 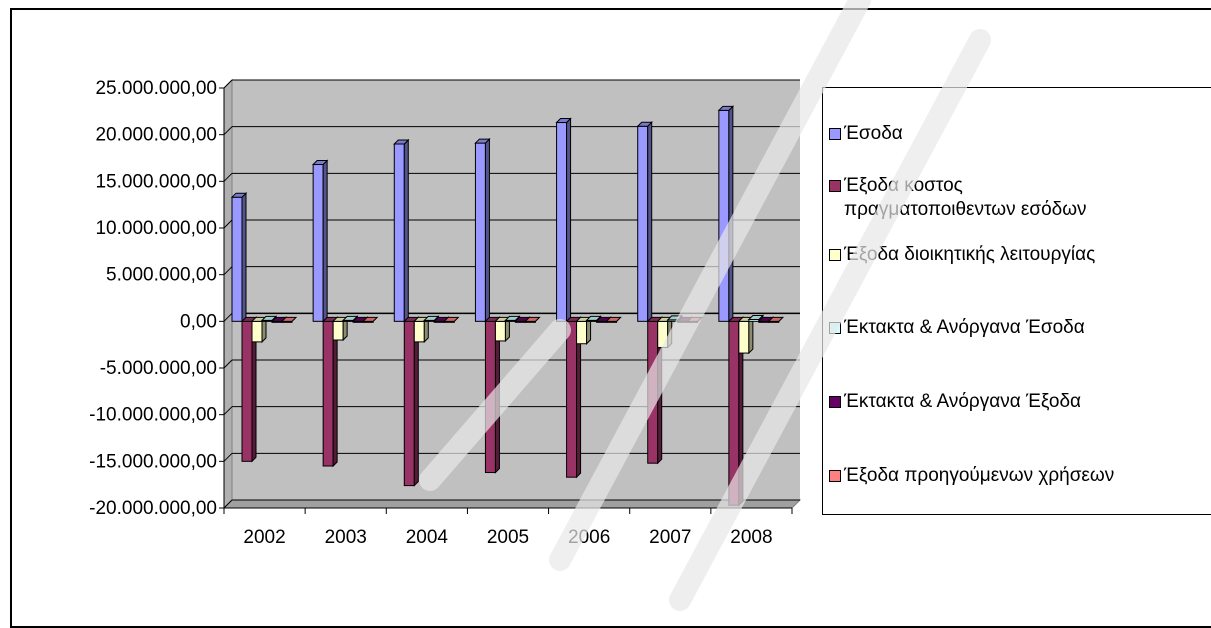 I want to click on y-tick-label: -10.000.000,00, so click(x=153, y=415).